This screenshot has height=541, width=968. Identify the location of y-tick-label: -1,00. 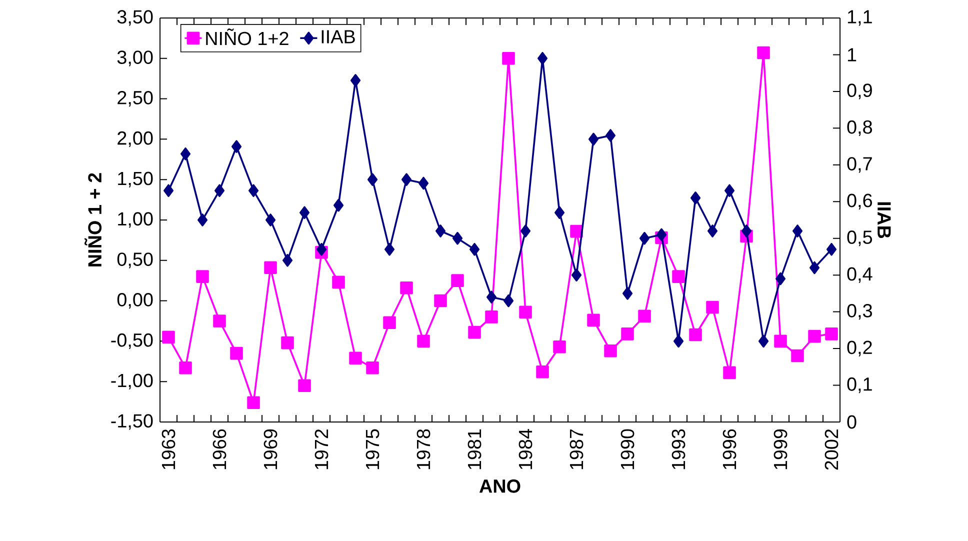
(132, 382).